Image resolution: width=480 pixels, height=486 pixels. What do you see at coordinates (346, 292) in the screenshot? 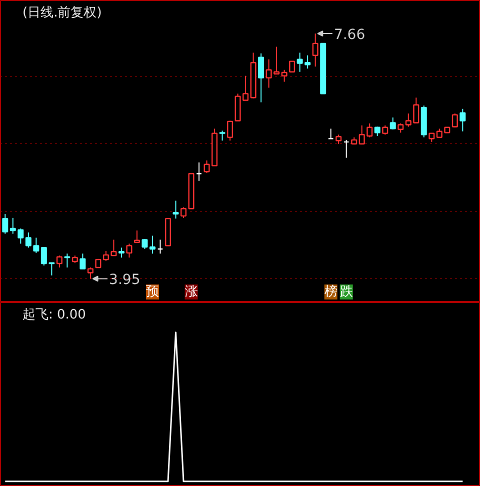
I see `annotation: 跌` at bounding box center [346, 292].